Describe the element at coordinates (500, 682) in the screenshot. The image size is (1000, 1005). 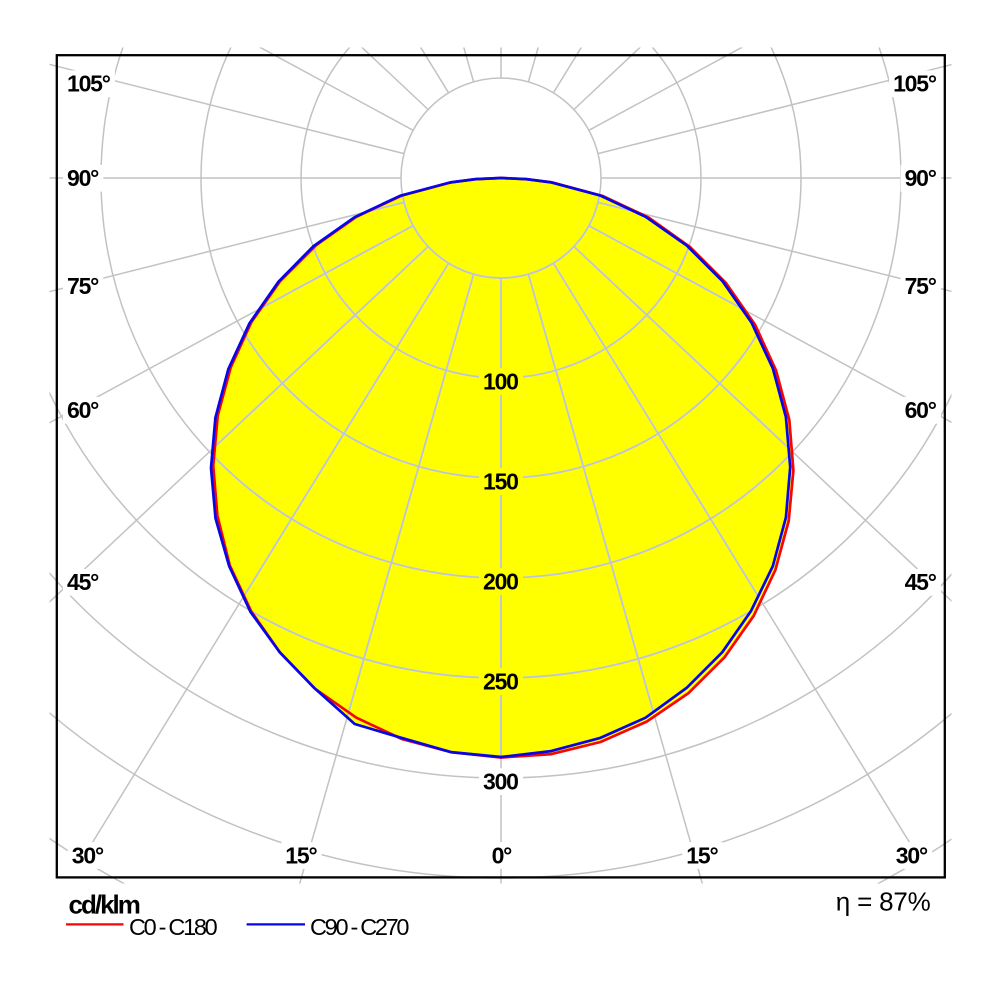
I see `svg-text: 250` at that location.